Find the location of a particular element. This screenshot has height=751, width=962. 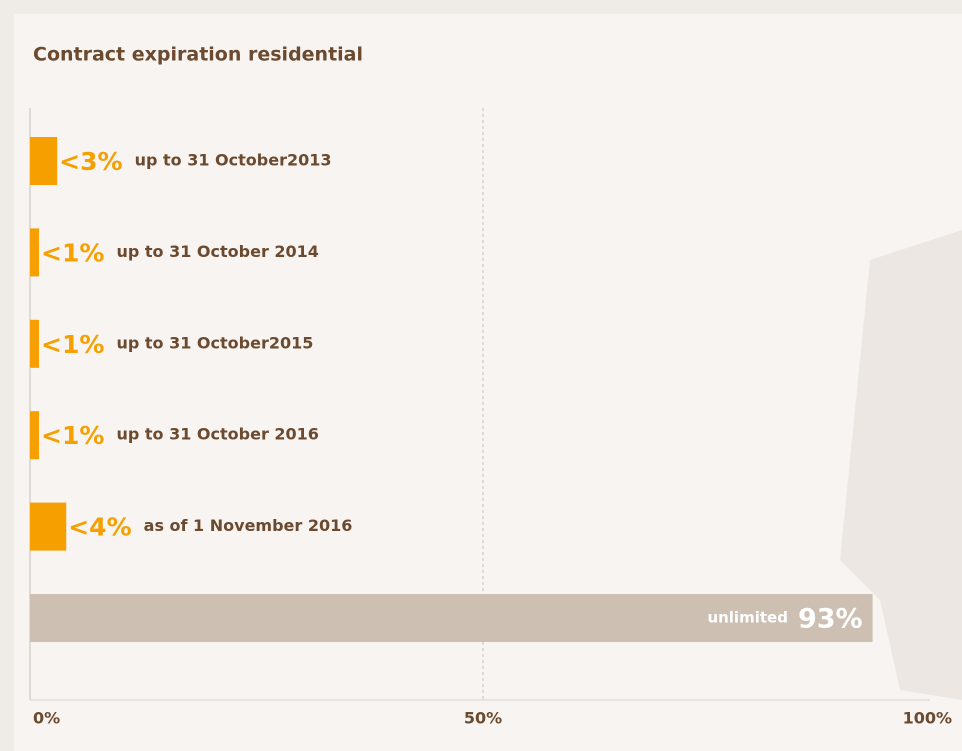

category-label: as of 1 November 2016 is located at coordinates (248, 525).